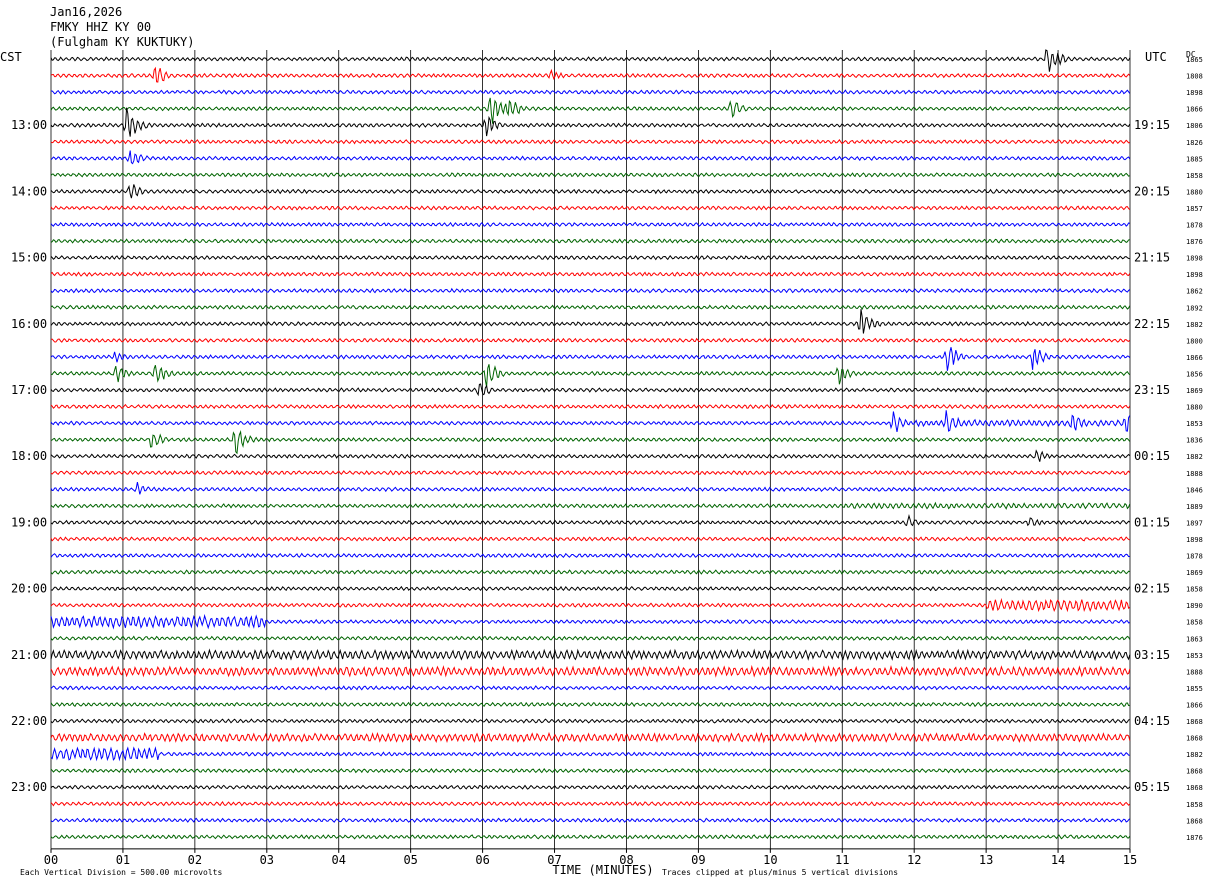 The image size is (1210, 886). What do you see at coordinates (1152, 589) in the screenshot?
I see `utc-hour-label: 02:15` at bounding box center [1152, 589].